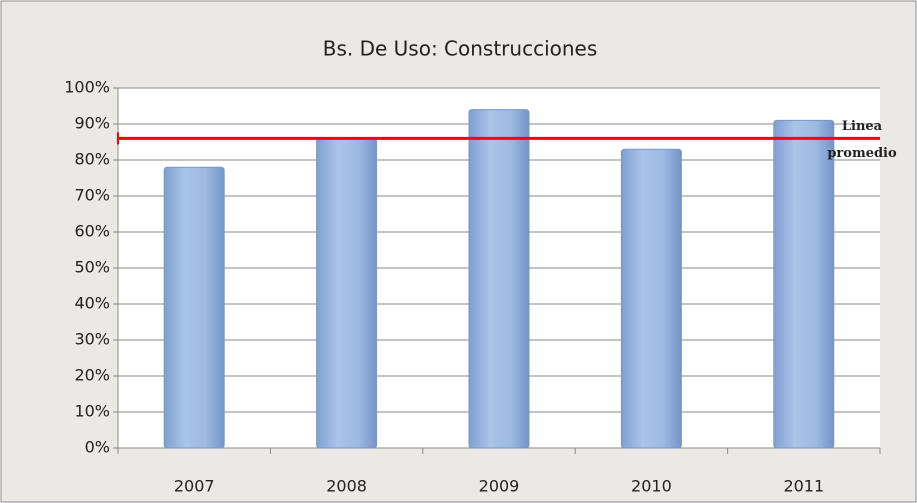 The width and height of the screenshot is (917, 503). I want to click on x-tick-label: 2009, so click(499, 486).